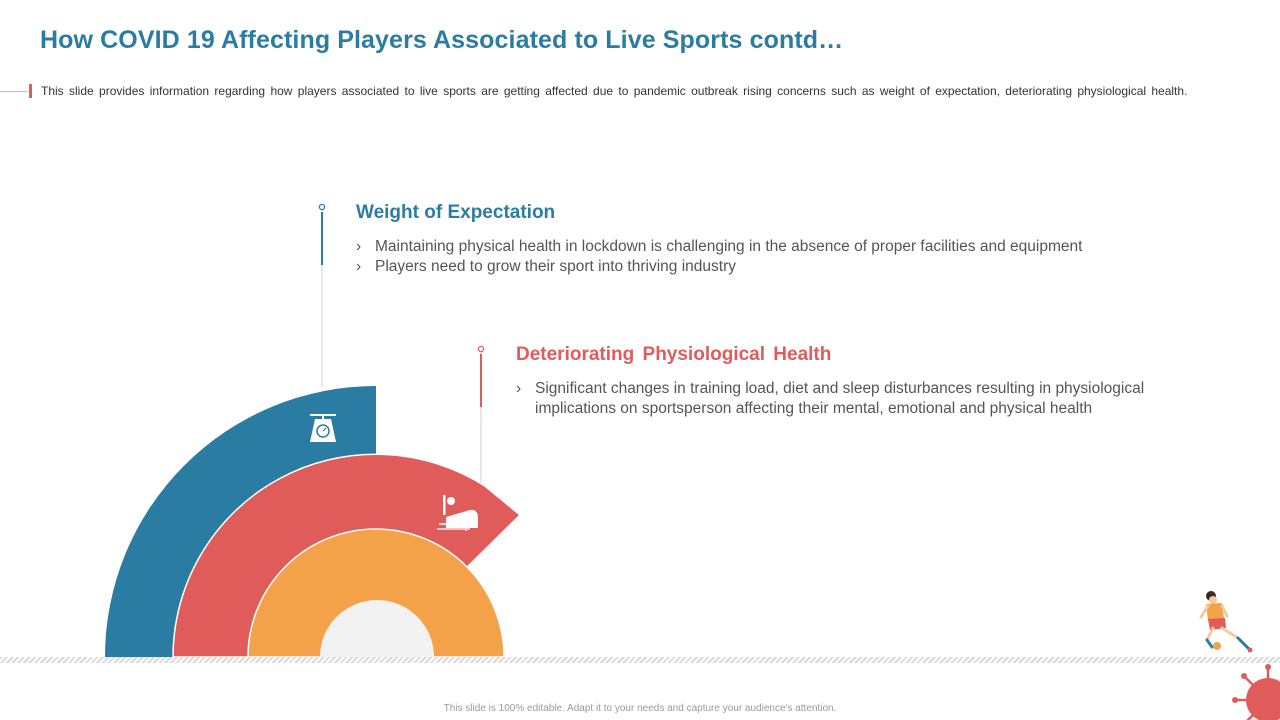 This screenshot has height=720, width=1280. What do you see at coordinates (322, 207) in the screenshot?
I see `connector-dot-weight` at bounding box center [322, 207].